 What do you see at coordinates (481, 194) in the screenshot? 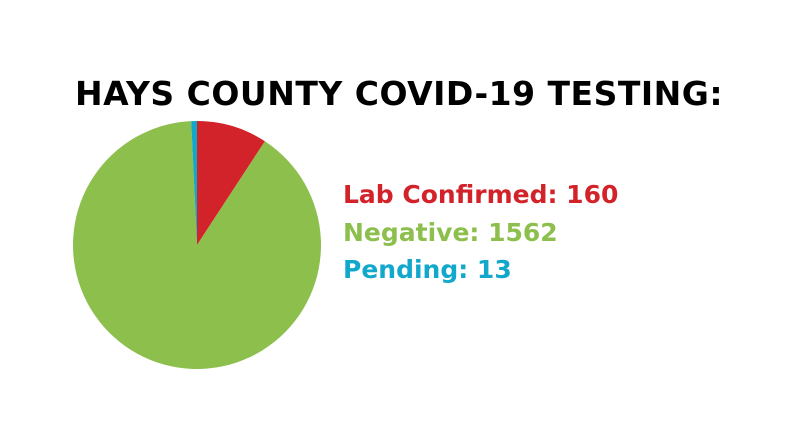
I see `legend-lab-confirmed: Lab Confirmed: 160` at bounding box center [481, 194].